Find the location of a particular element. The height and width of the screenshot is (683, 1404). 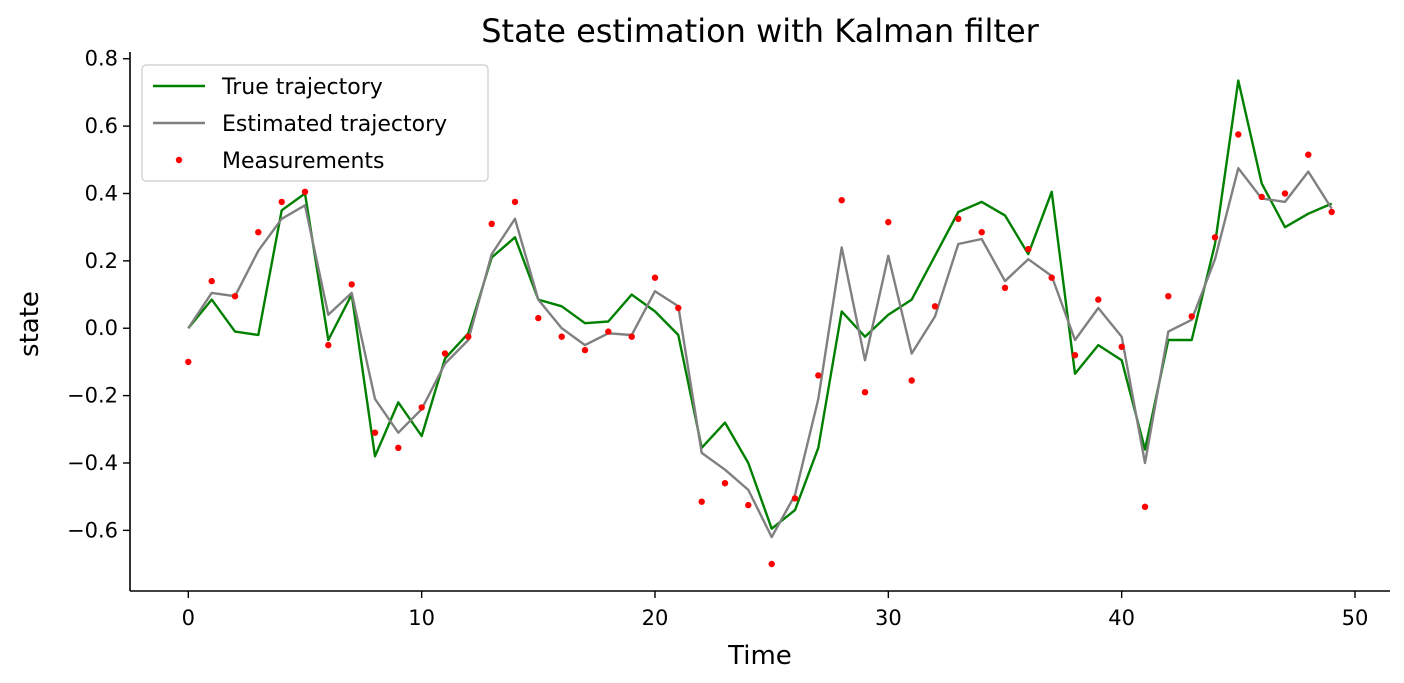

x-axis-label: Time is located at coordinates (759, 656).